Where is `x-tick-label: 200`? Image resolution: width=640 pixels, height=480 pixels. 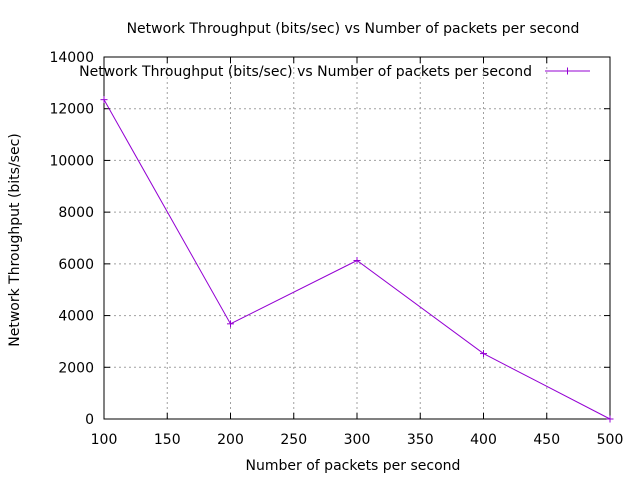 x-tick-label: 200 is located at coordinates (230, 440).